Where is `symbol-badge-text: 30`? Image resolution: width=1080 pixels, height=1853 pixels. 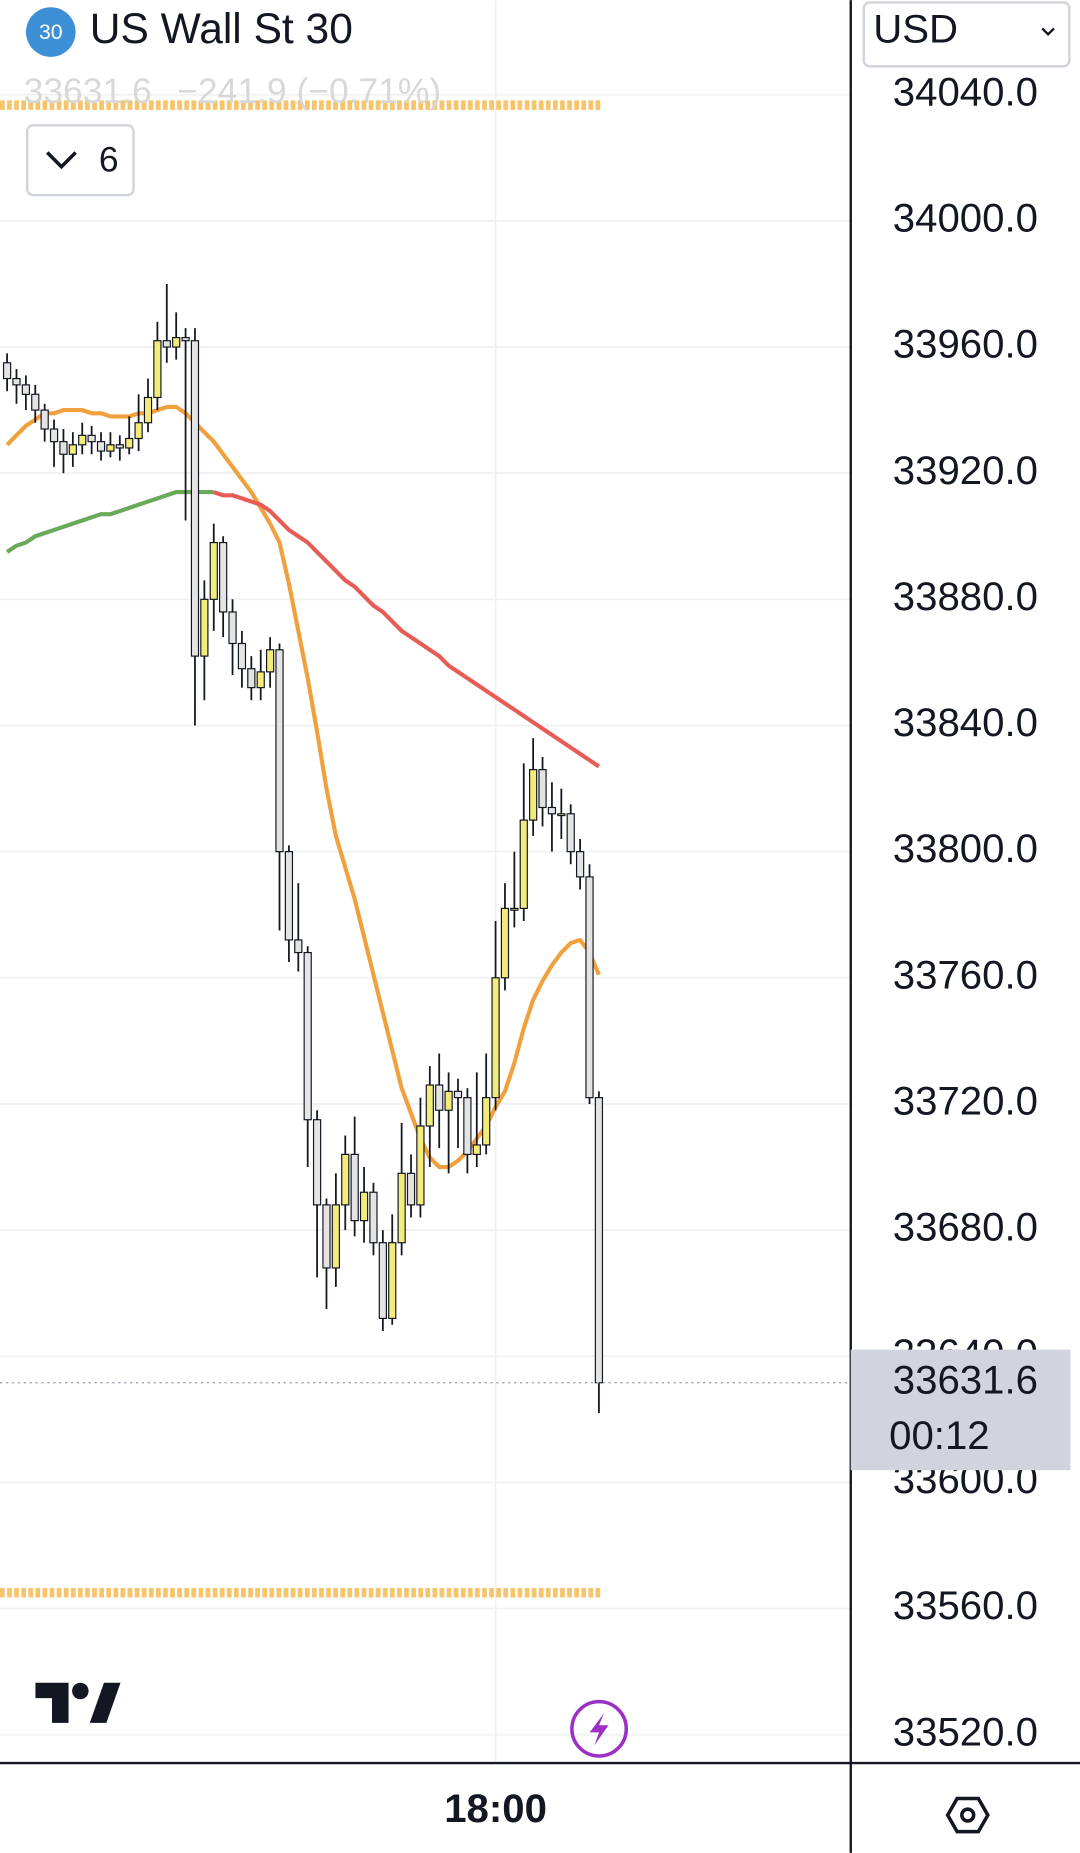 symbol-badge-text: 30 is located at coordinates (51, 32).